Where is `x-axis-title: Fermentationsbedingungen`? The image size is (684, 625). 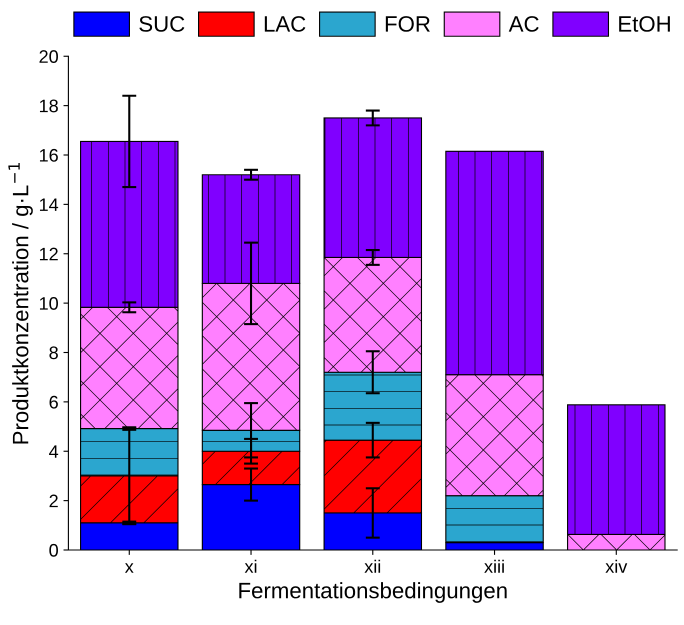 x-axis-title: Fermentationsbedingungen is located at coordinates (373, 592).